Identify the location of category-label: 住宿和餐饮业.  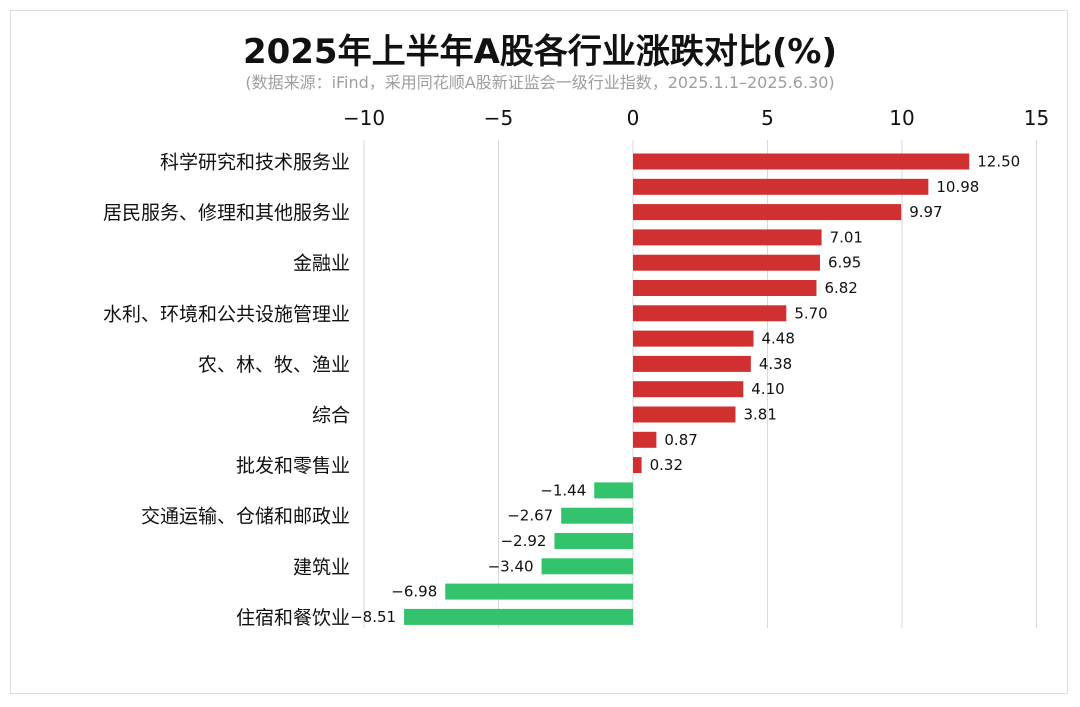
(293, 618).